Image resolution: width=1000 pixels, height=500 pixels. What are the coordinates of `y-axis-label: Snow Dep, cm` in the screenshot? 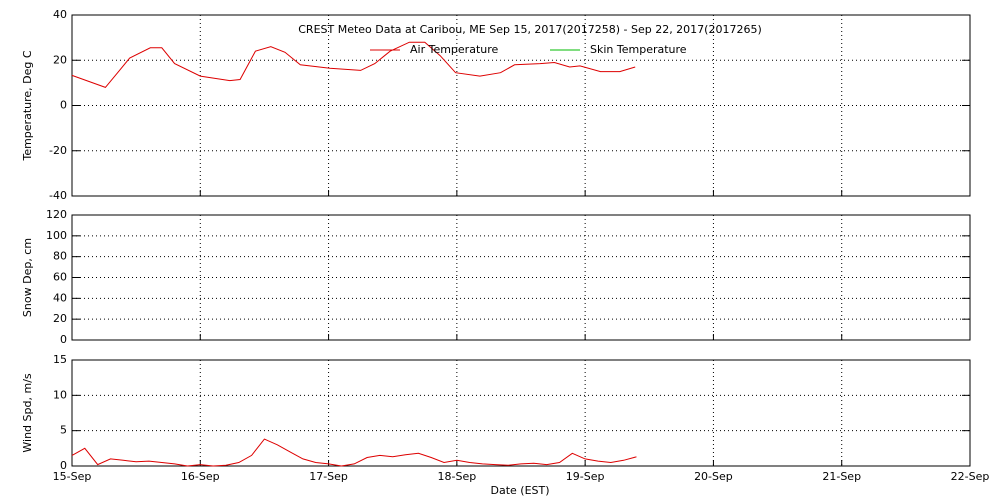 It's located at (27, 277).